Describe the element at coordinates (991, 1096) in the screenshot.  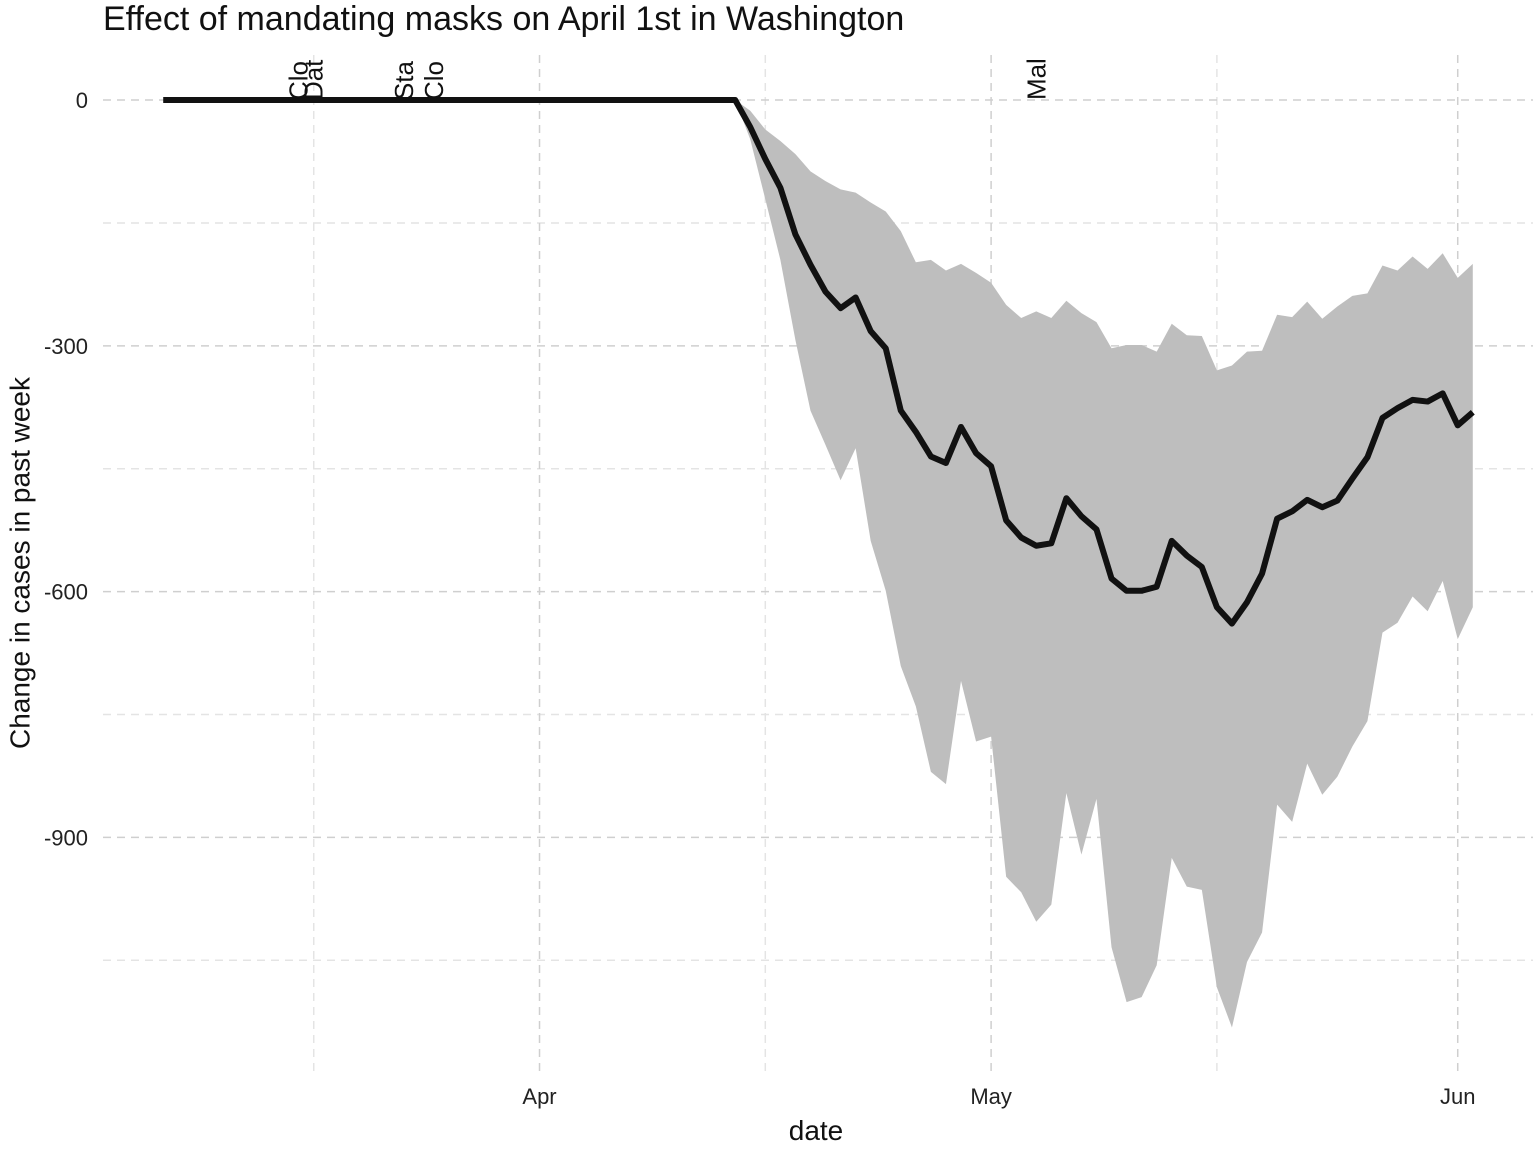
I see `x-tick-label: May` at that location.